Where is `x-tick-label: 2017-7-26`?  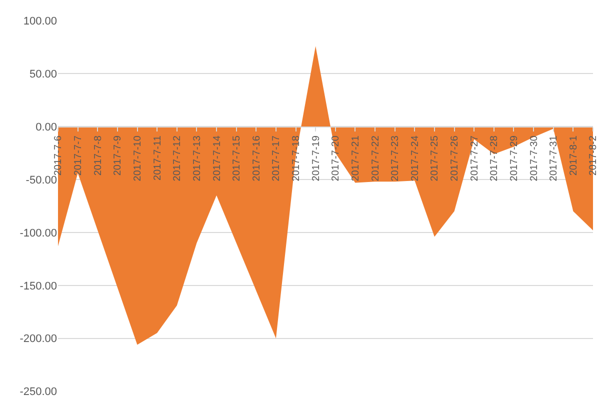
x-tick-label: 2017-7-26 is located at coordinates (455, 158).